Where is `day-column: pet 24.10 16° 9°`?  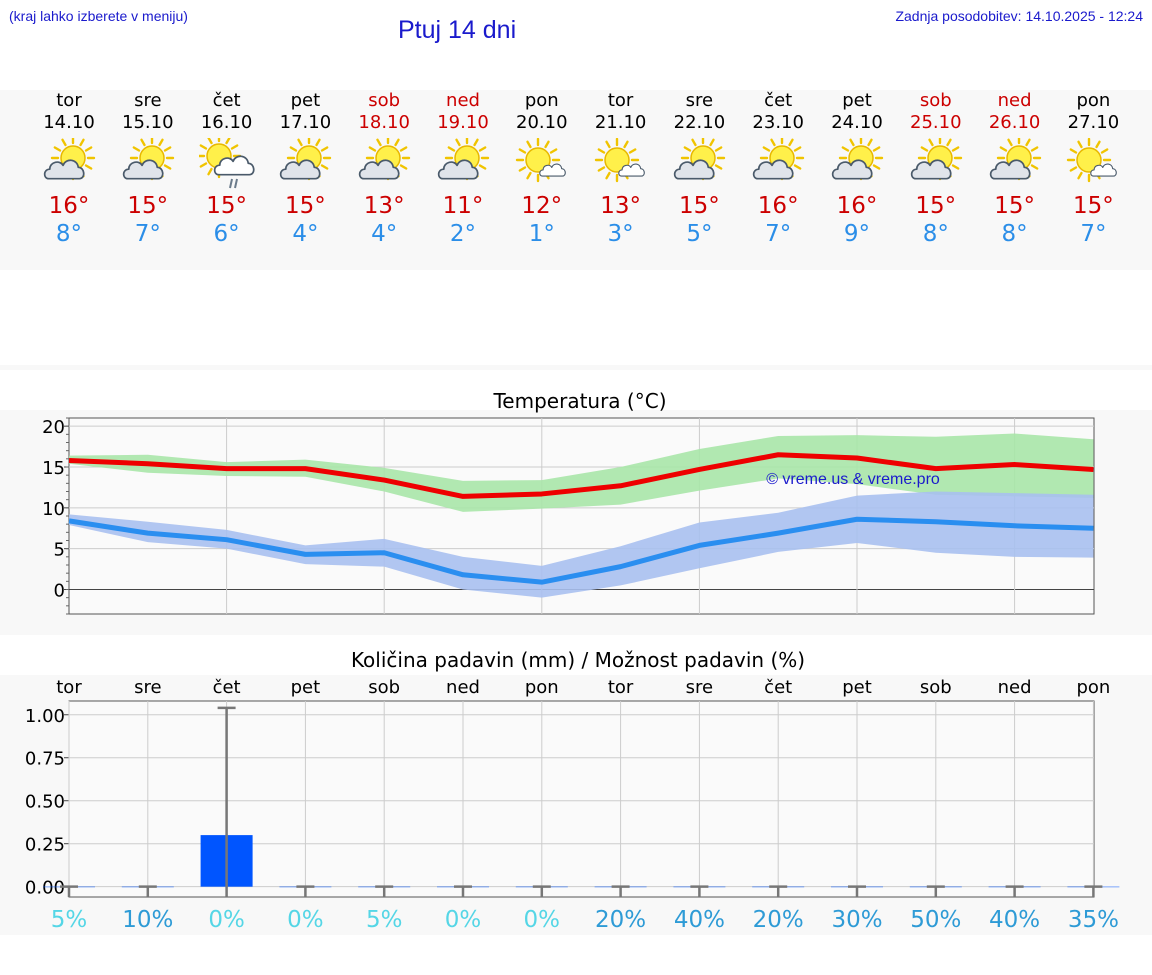 day-column: pet 24.10 16° 9° is located at coordinates (857, 169).